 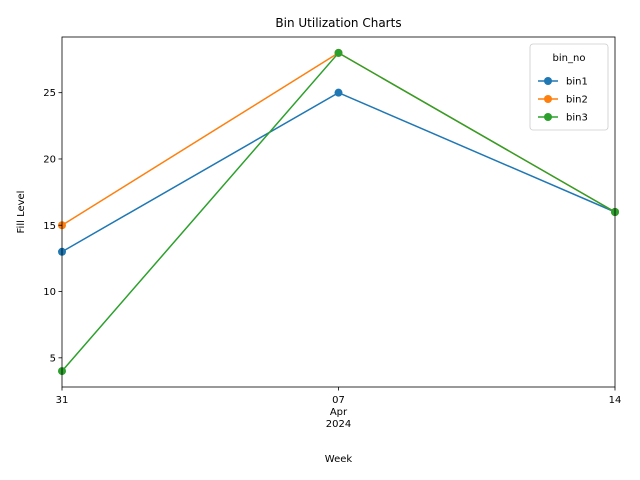 I want to click on legend-title: bin_no, so click(x=569, y=58).